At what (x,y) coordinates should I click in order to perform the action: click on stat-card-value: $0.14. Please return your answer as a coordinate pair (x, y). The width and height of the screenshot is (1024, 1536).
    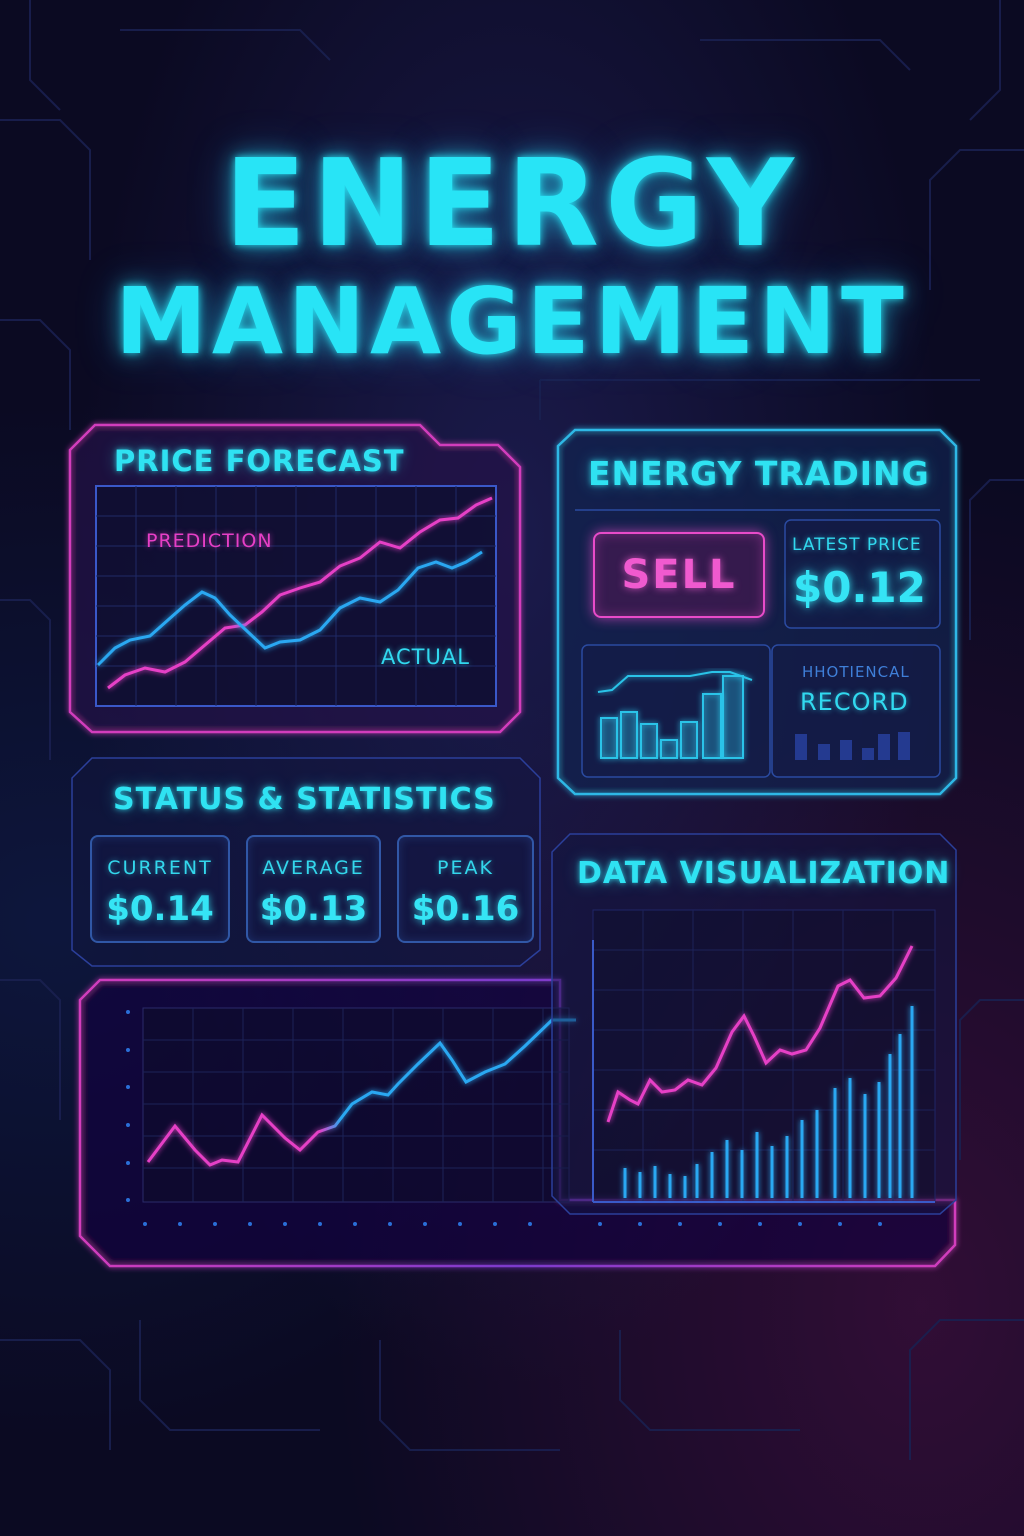
    Looking at the image, I should click on (160, 909).